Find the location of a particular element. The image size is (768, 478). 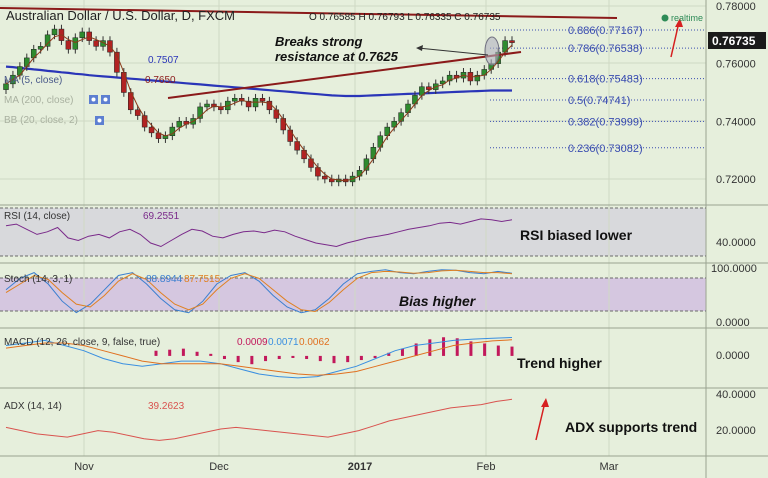

adx-line is located at coordinates (259, 419).